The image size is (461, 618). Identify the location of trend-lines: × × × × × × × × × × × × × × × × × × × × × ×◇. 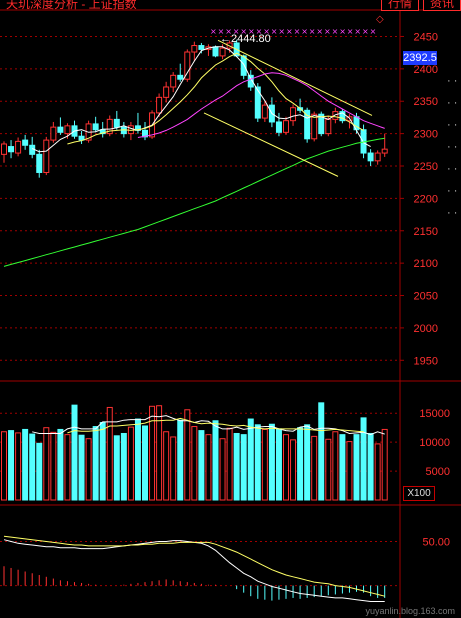
(293, 95).